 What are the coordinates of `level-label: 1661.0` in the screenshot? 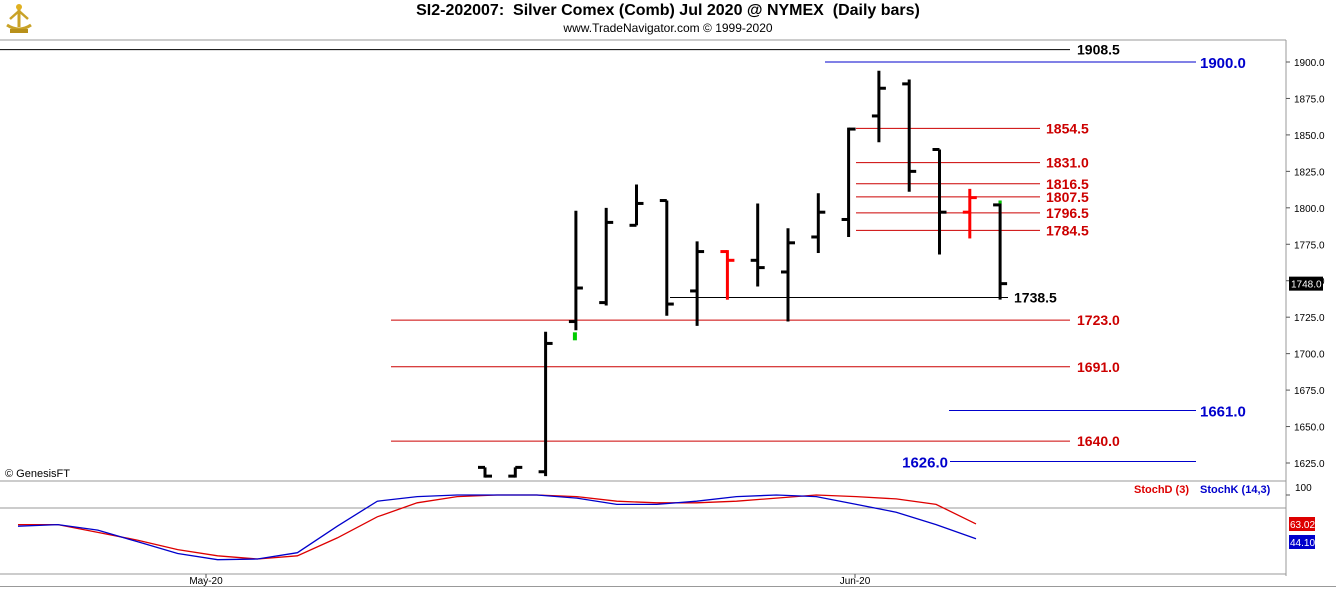 It's located at (1223, 412).